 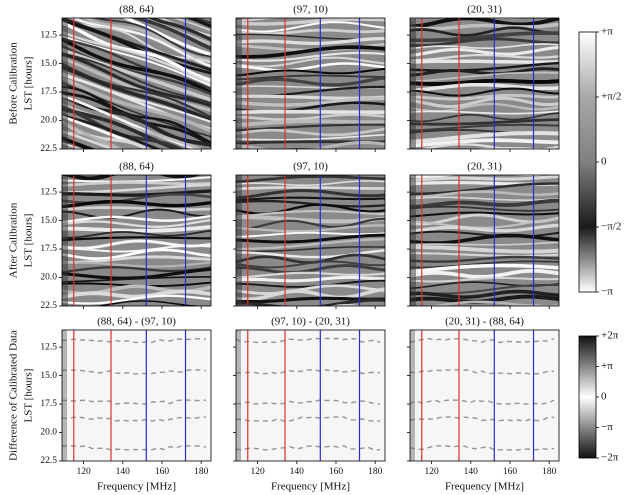 What do you see at coordinates (604, 162) in the screenshot?
I see `colorbar-tick-label: 0` at bounding box center [604, 162].